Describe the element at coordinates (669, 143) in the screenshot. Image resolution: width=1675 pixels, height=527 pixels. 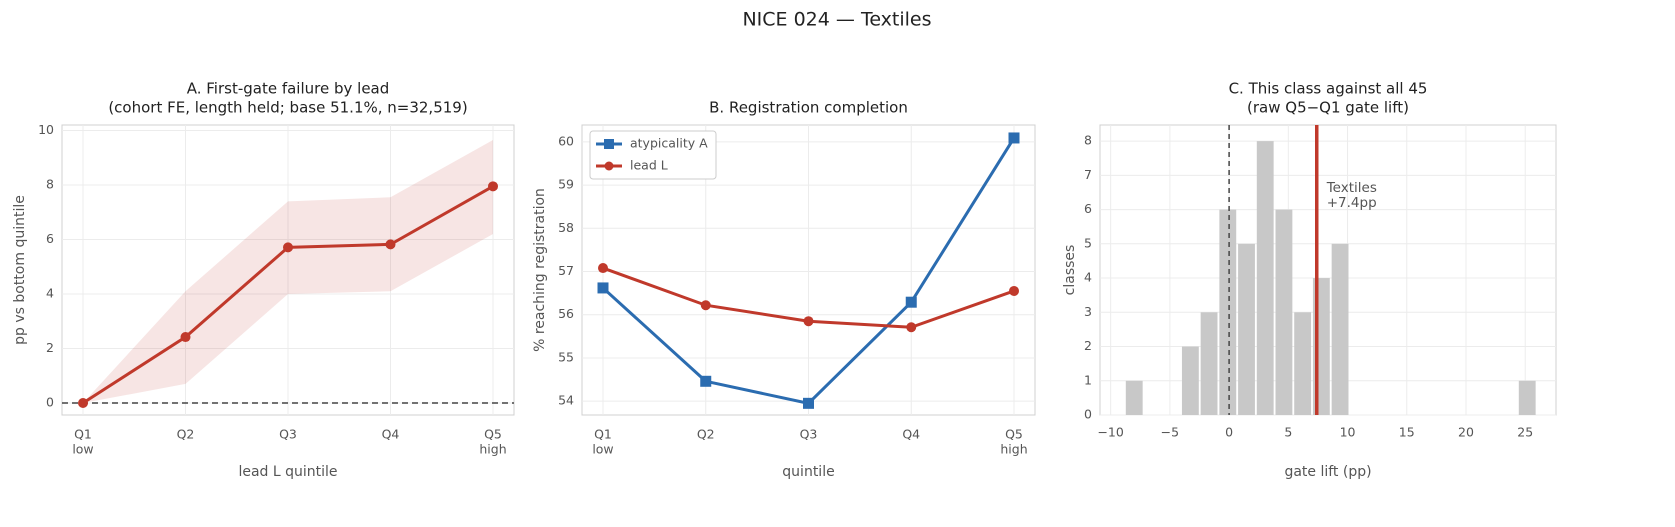
I see `legend-label: atypicality A` at that location.